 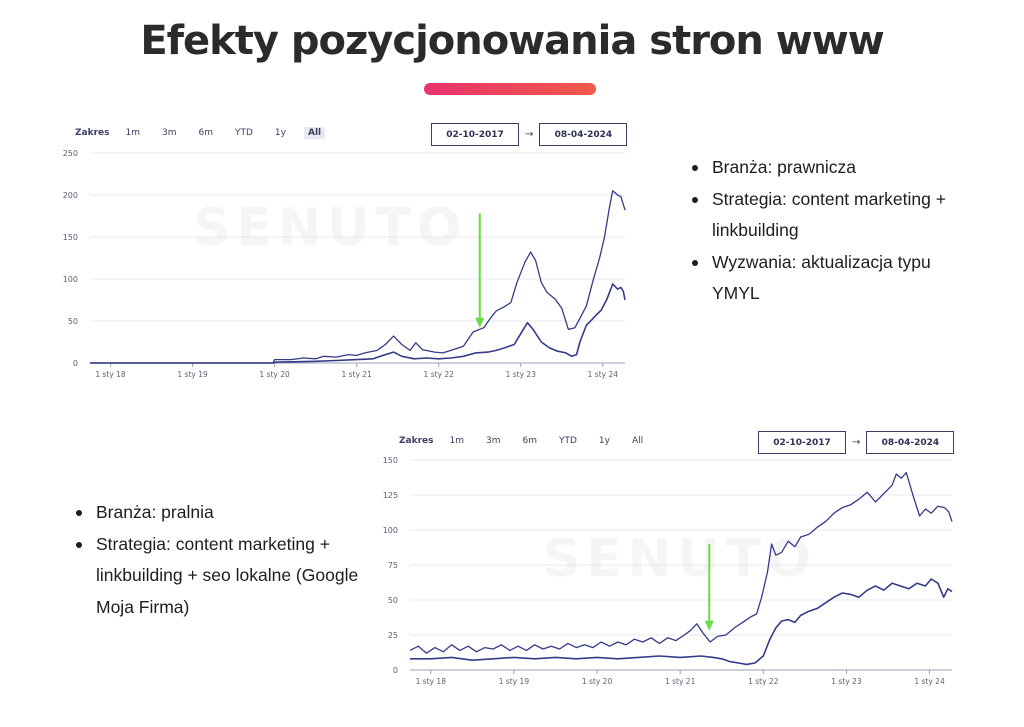 What do you see at coordinates (218, 513) in the screenshot?
I see `bullet-item: Branża: pralnia` at bounding box center [218, 513].